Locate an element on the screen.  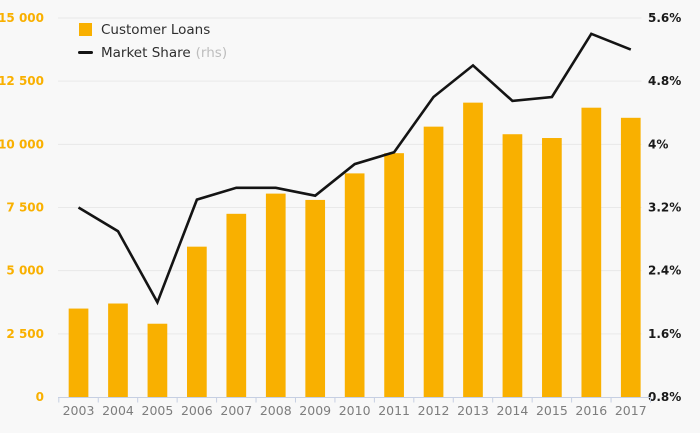
bar-2012 is located at coordinates (433, 261).